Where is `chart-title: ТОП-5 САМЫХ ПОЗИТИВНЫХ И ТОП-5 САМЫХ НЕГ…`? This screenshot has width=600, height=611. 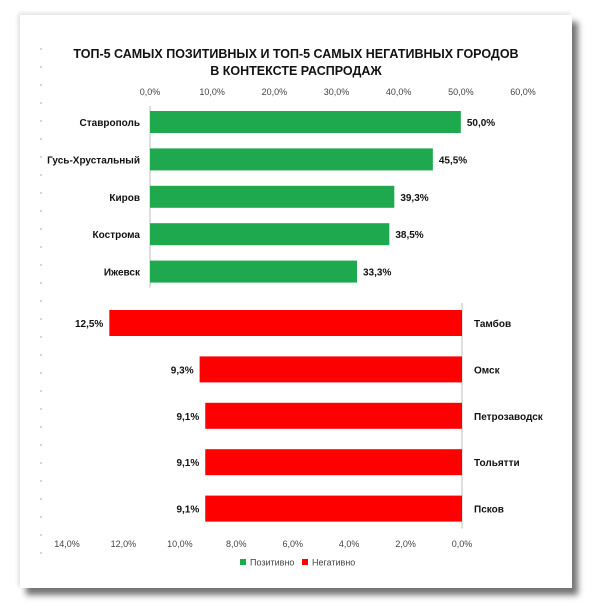
chart-title: ТОП-5 САМЫХ ПОЗИТИВНЫХ И ТОП-5 САМЫХ НЕГ… is located at coordinates (296, 63).